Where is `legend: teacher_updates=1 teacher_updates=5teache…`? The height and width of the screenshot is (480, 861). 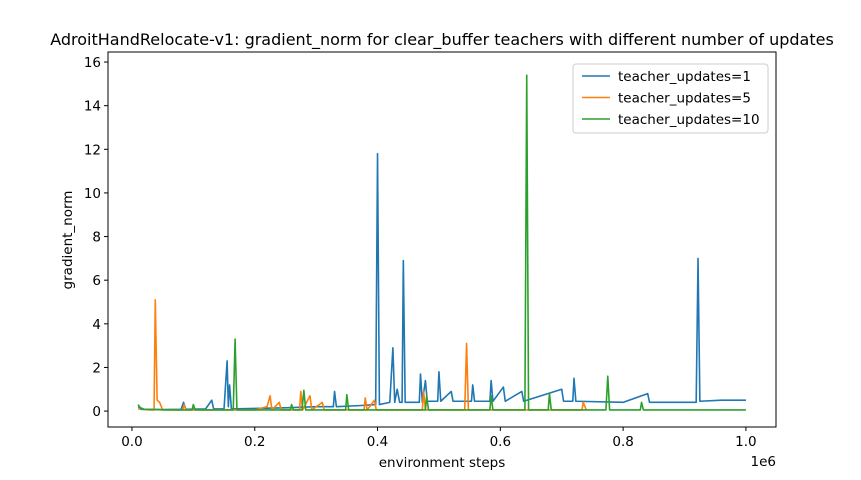
legend: teacher_updates=1 teacher_updates=5teache… is located at coordinates (670, 98).